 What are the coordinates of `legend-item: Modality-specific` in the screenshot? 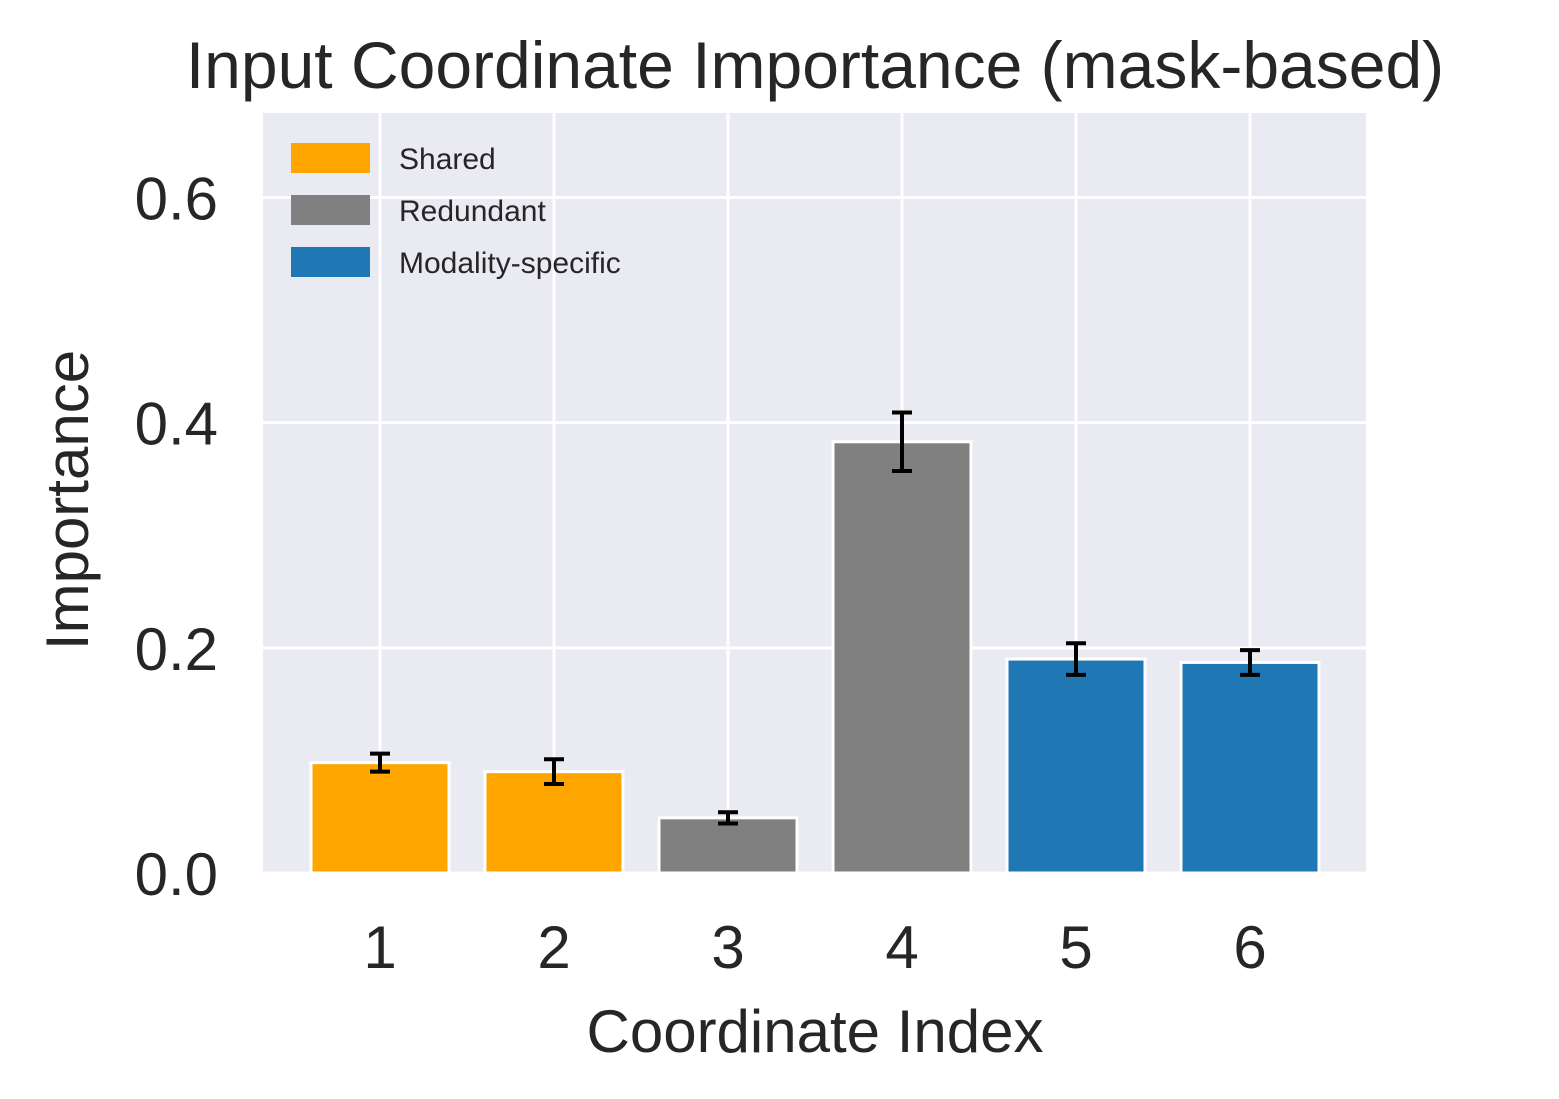 It's located at (456, 263).